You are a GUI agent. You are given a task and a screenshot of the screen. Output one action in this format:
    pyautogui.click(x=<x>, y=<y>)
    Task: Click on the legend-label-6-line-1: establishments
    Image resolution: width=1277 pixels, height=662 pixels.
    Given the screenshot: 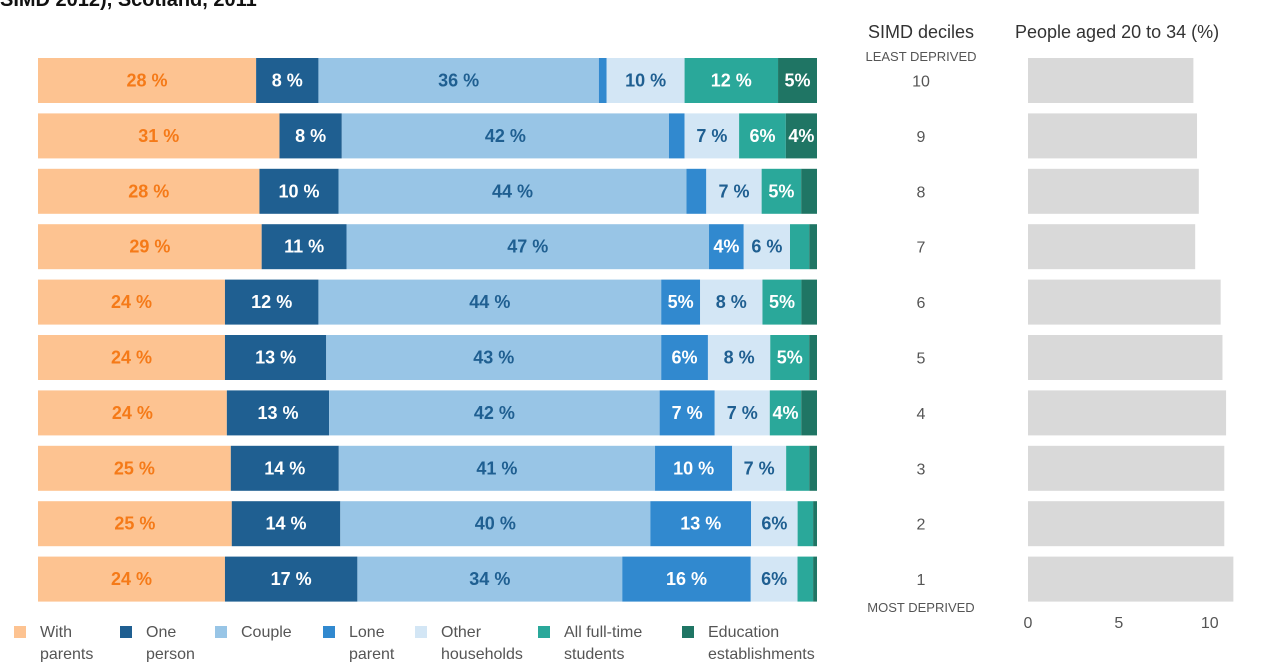 What is the action you would take?
    pyautogui.click(x=761, y=654)
    